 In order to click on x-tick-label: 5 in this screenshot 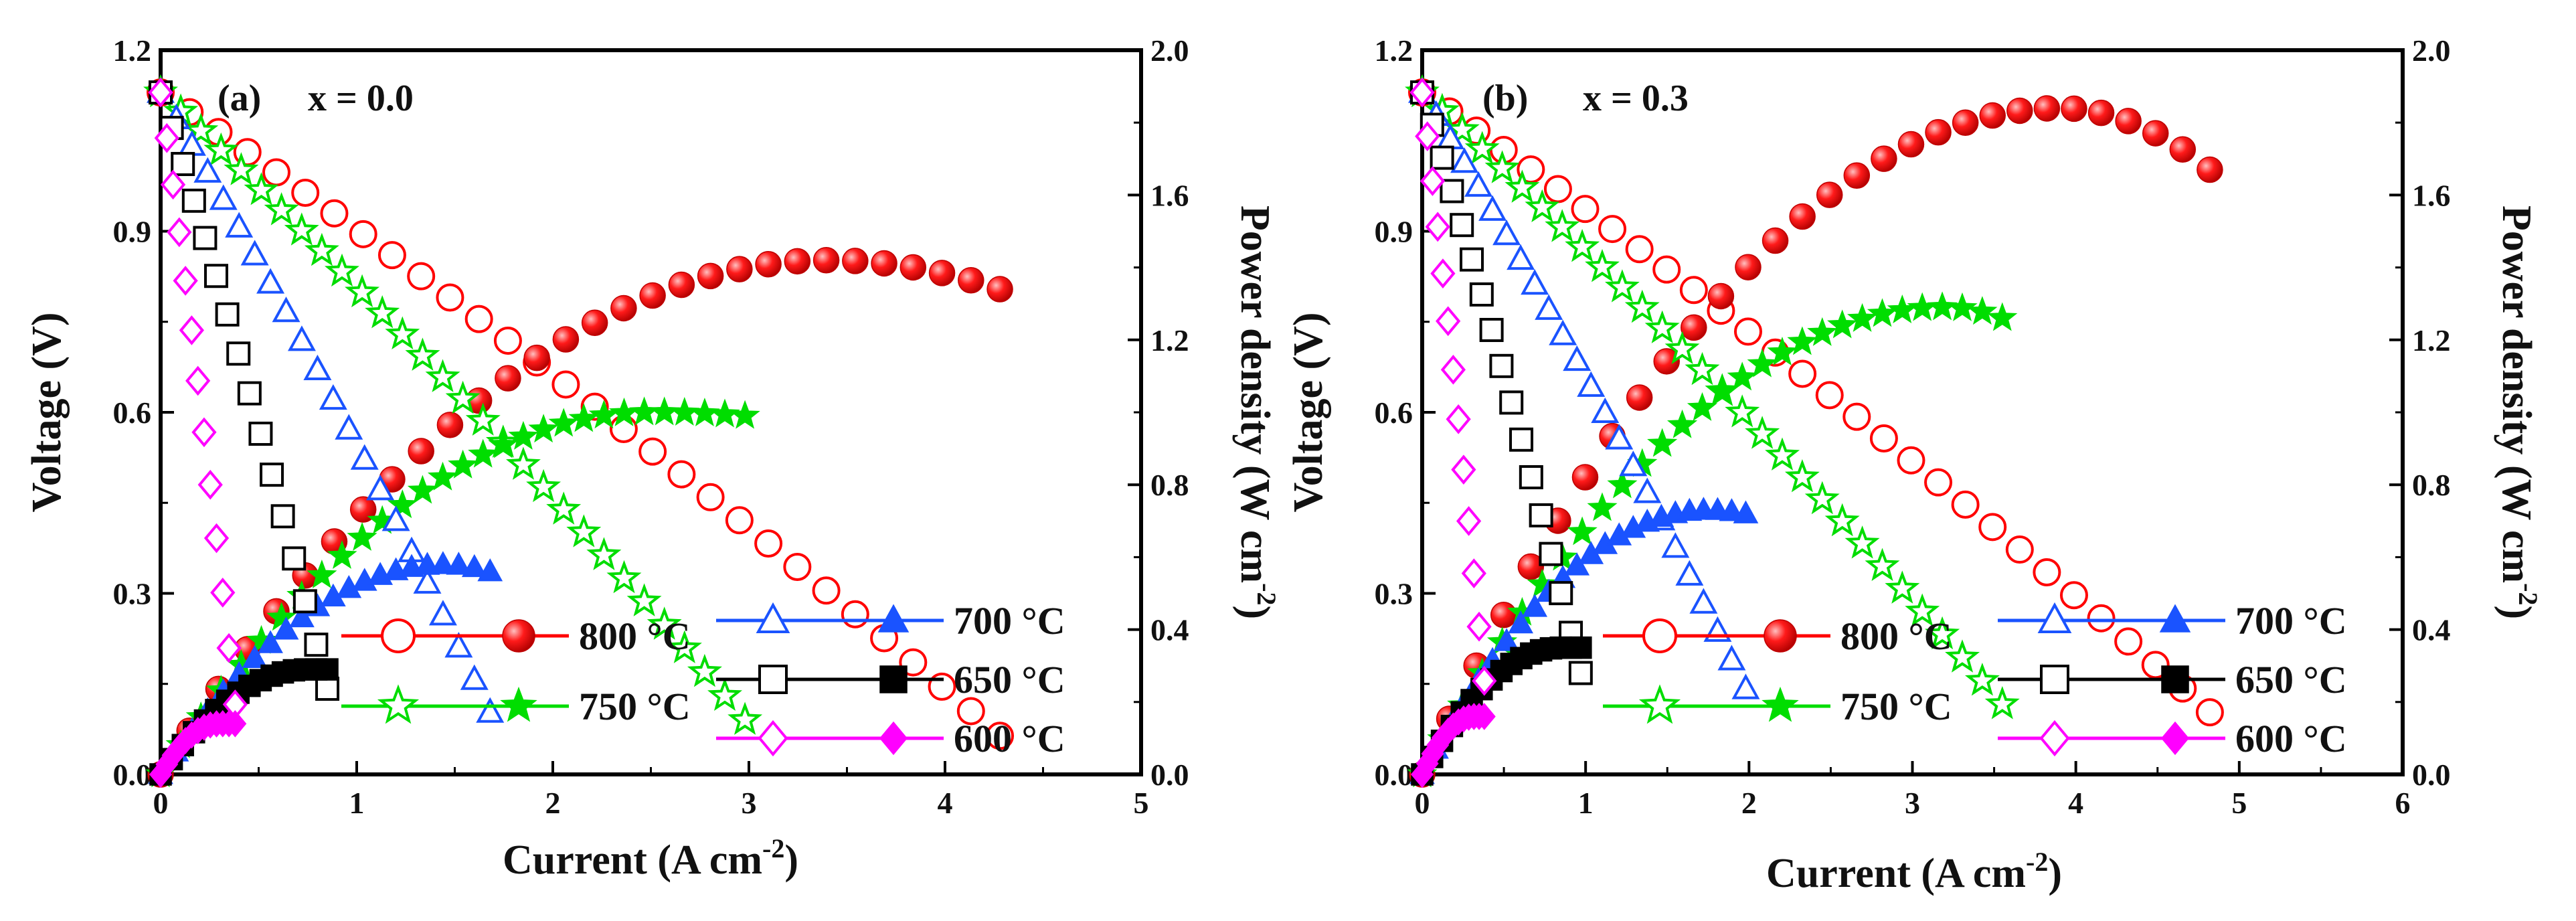, I will do `click(1141, 803)`.